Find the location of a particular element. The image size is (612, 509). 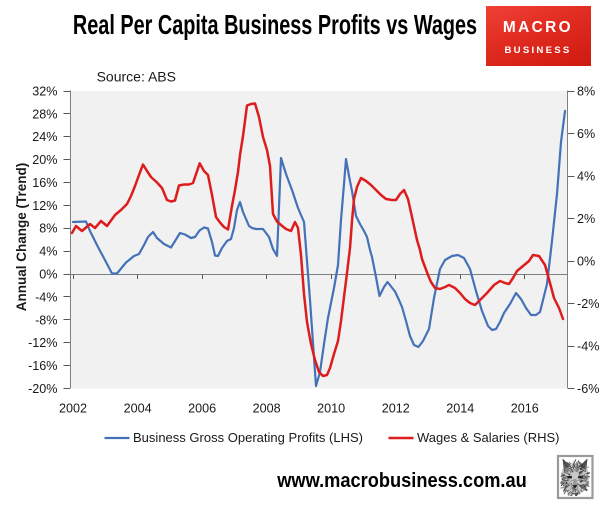

svg-text: 2012 is located at coordinates (396, 409).